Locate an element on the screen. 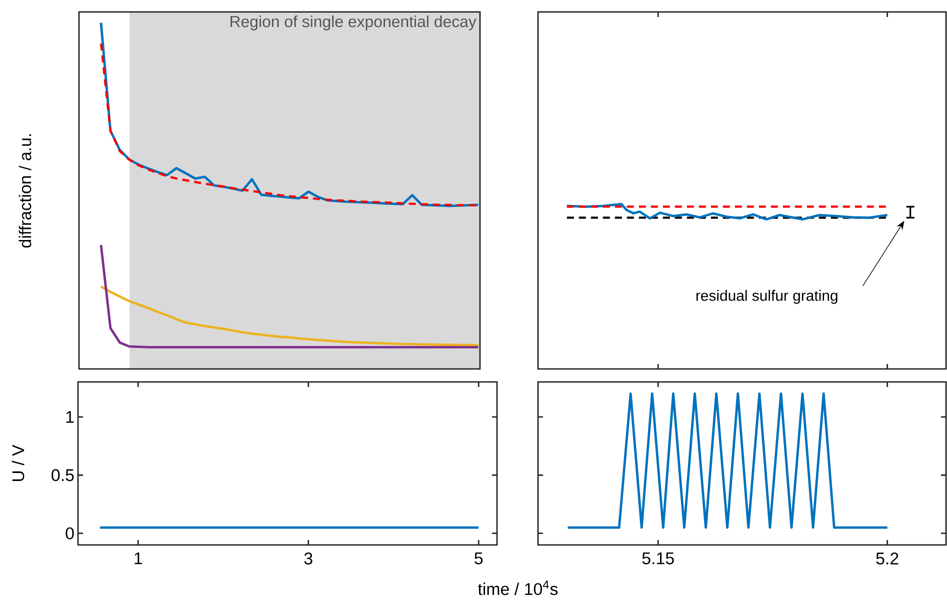 Image resolution: width=947 pixels, height=614 pixels. y-axis-title: U / V is located at coordinates (18, 462).